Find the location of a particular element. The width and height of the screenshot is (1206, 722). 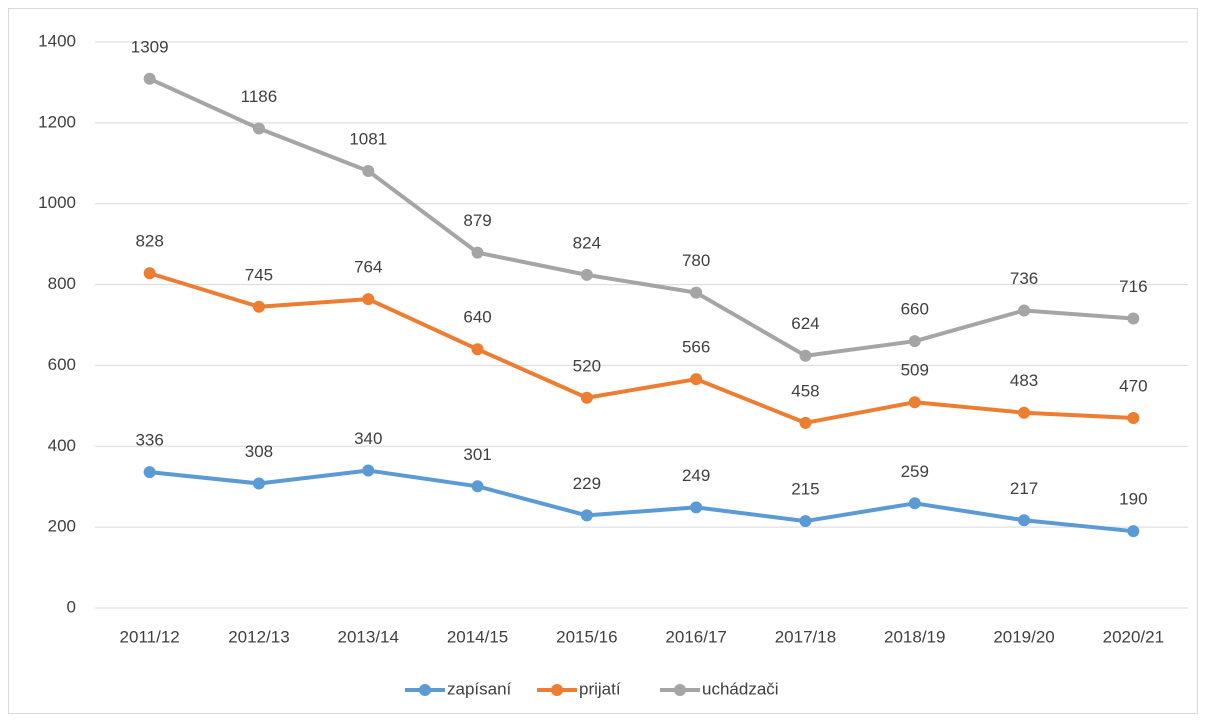

y-tick-label: 600 is located at coordinates (62, 364).